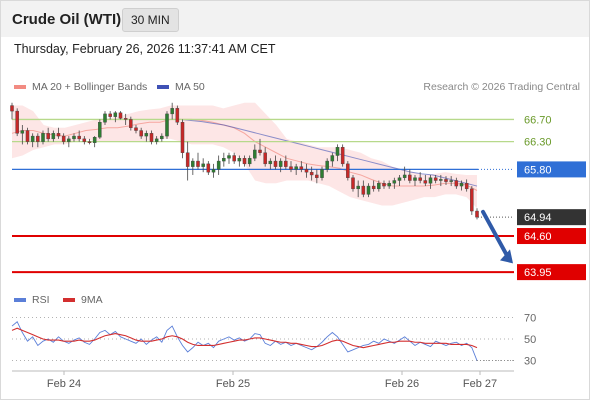 This screenshot has width=590, height=400. I want to click on x-tick-label: Feb 26, so click(402, 384).